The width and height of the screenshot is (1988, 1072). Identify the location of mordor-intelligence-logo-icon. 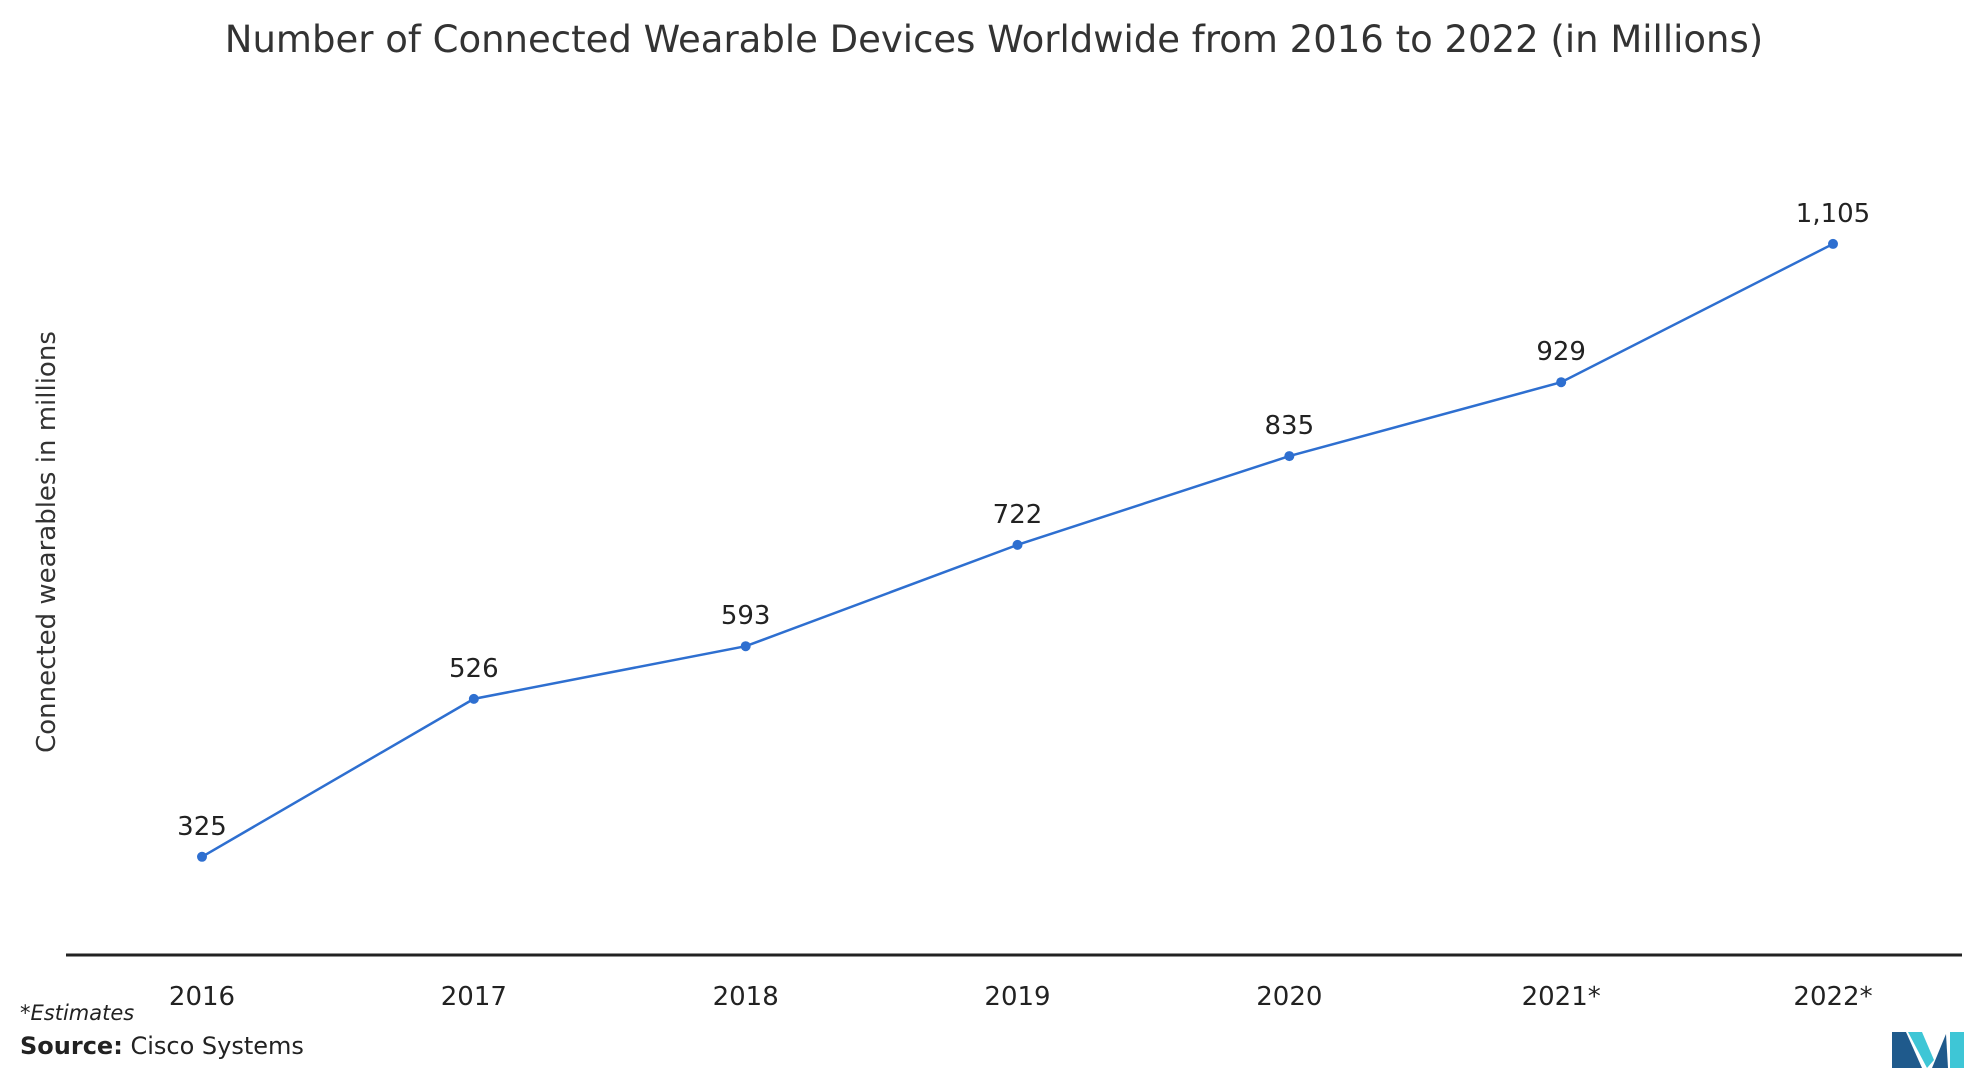
(1928, 1050).